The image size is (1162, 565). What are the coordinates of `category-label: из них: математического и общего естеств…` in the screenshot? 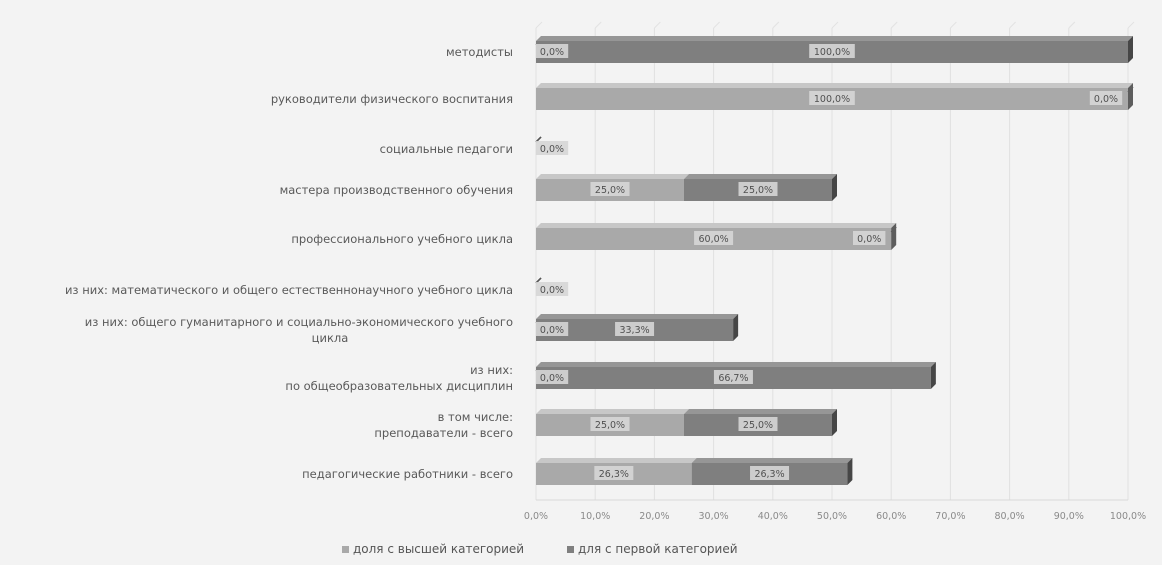 It's located at (289, 290).